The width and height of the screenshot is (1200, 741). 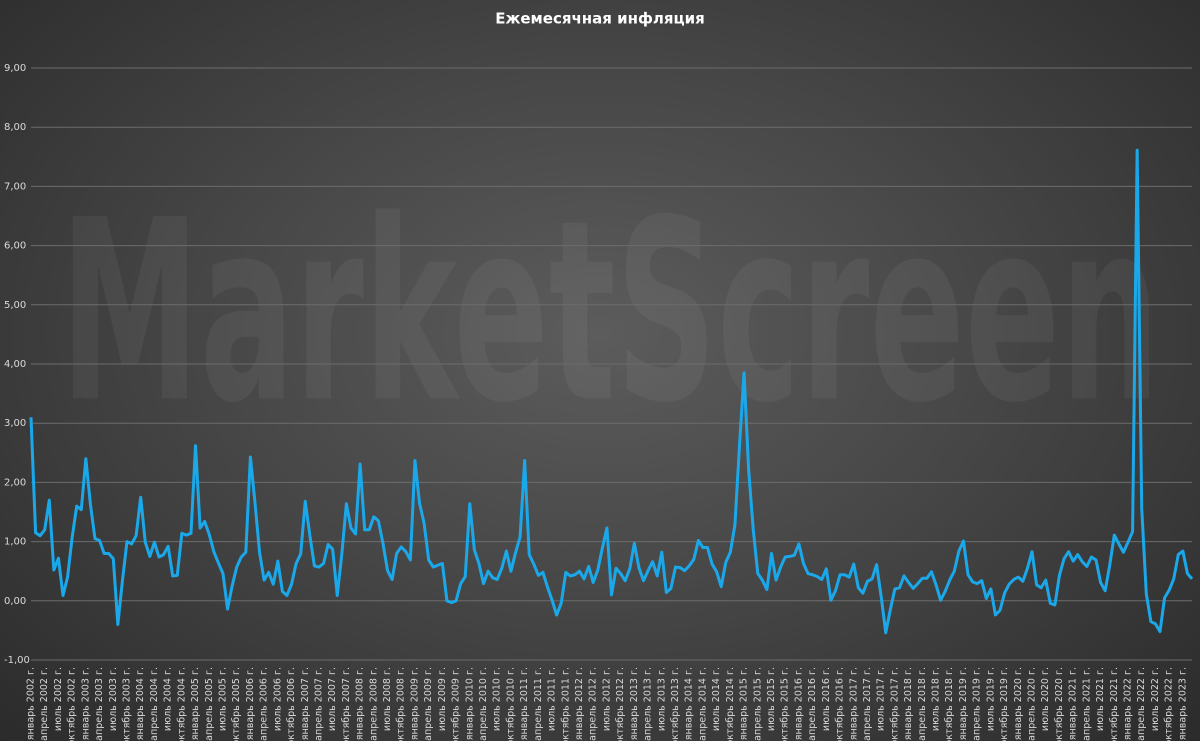 What do you see at coordinates (72, 704) in the screenshot?
I see `x-tick-label: октябрь 2002 г.` at bounding box center [72, 704].